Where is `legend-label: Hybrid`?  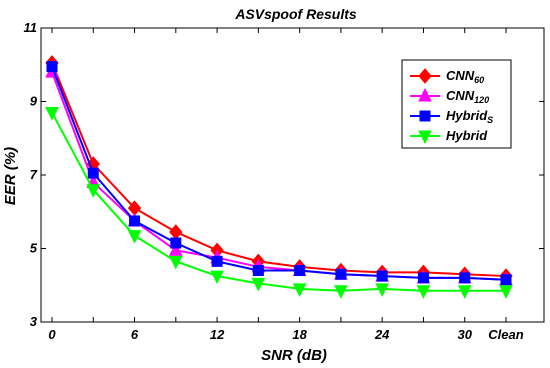
legend-label: Hybrid is located at coordinates (467, 135).